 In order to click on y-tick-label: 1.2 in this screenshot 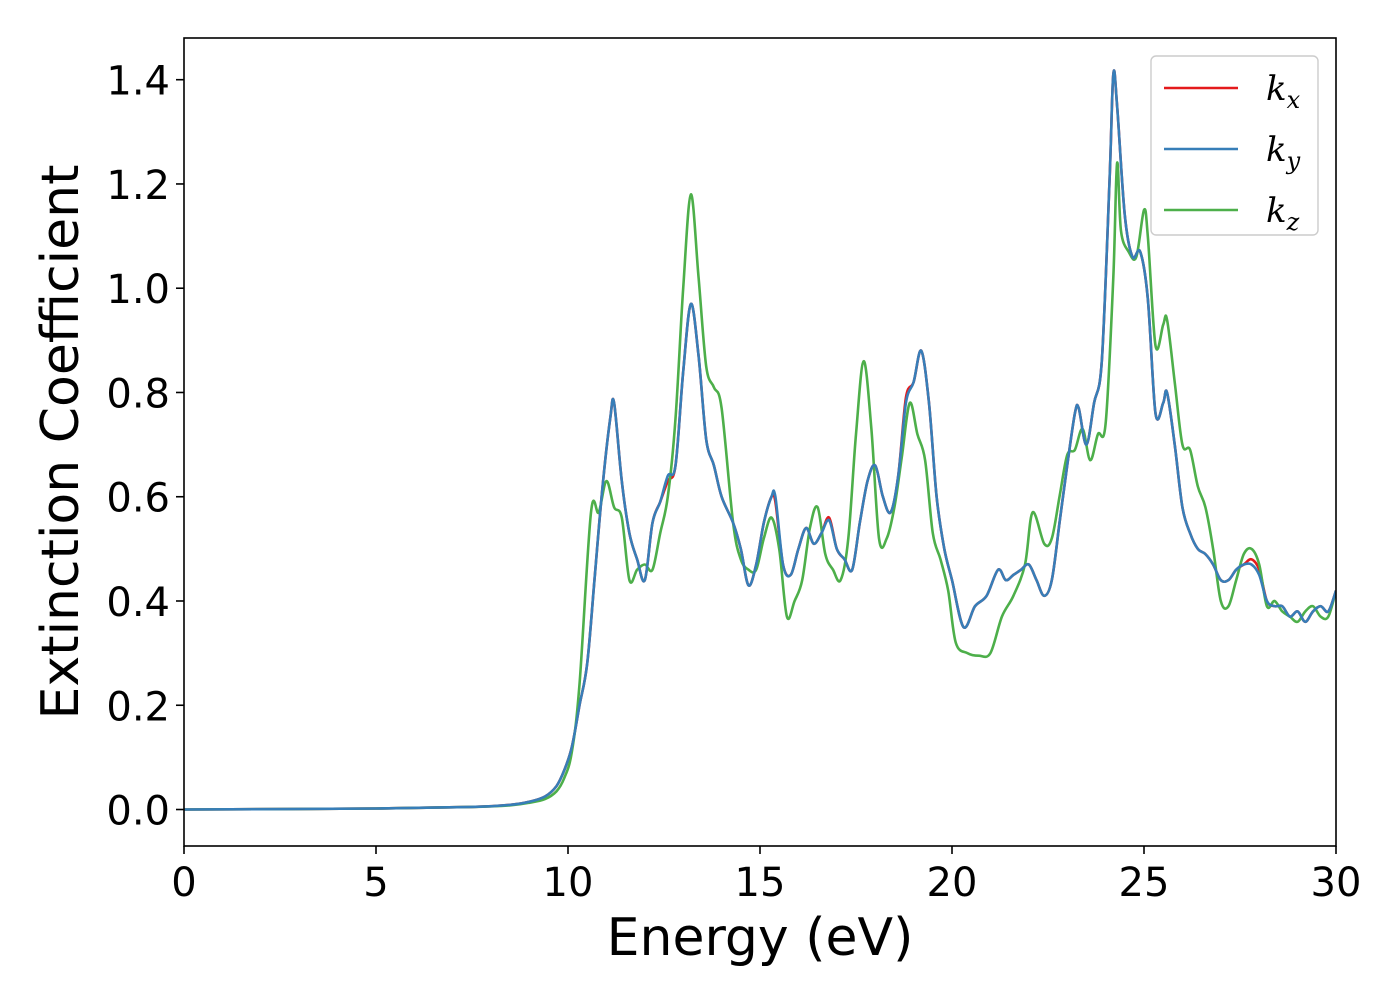, I will do `click(138, 186)`.